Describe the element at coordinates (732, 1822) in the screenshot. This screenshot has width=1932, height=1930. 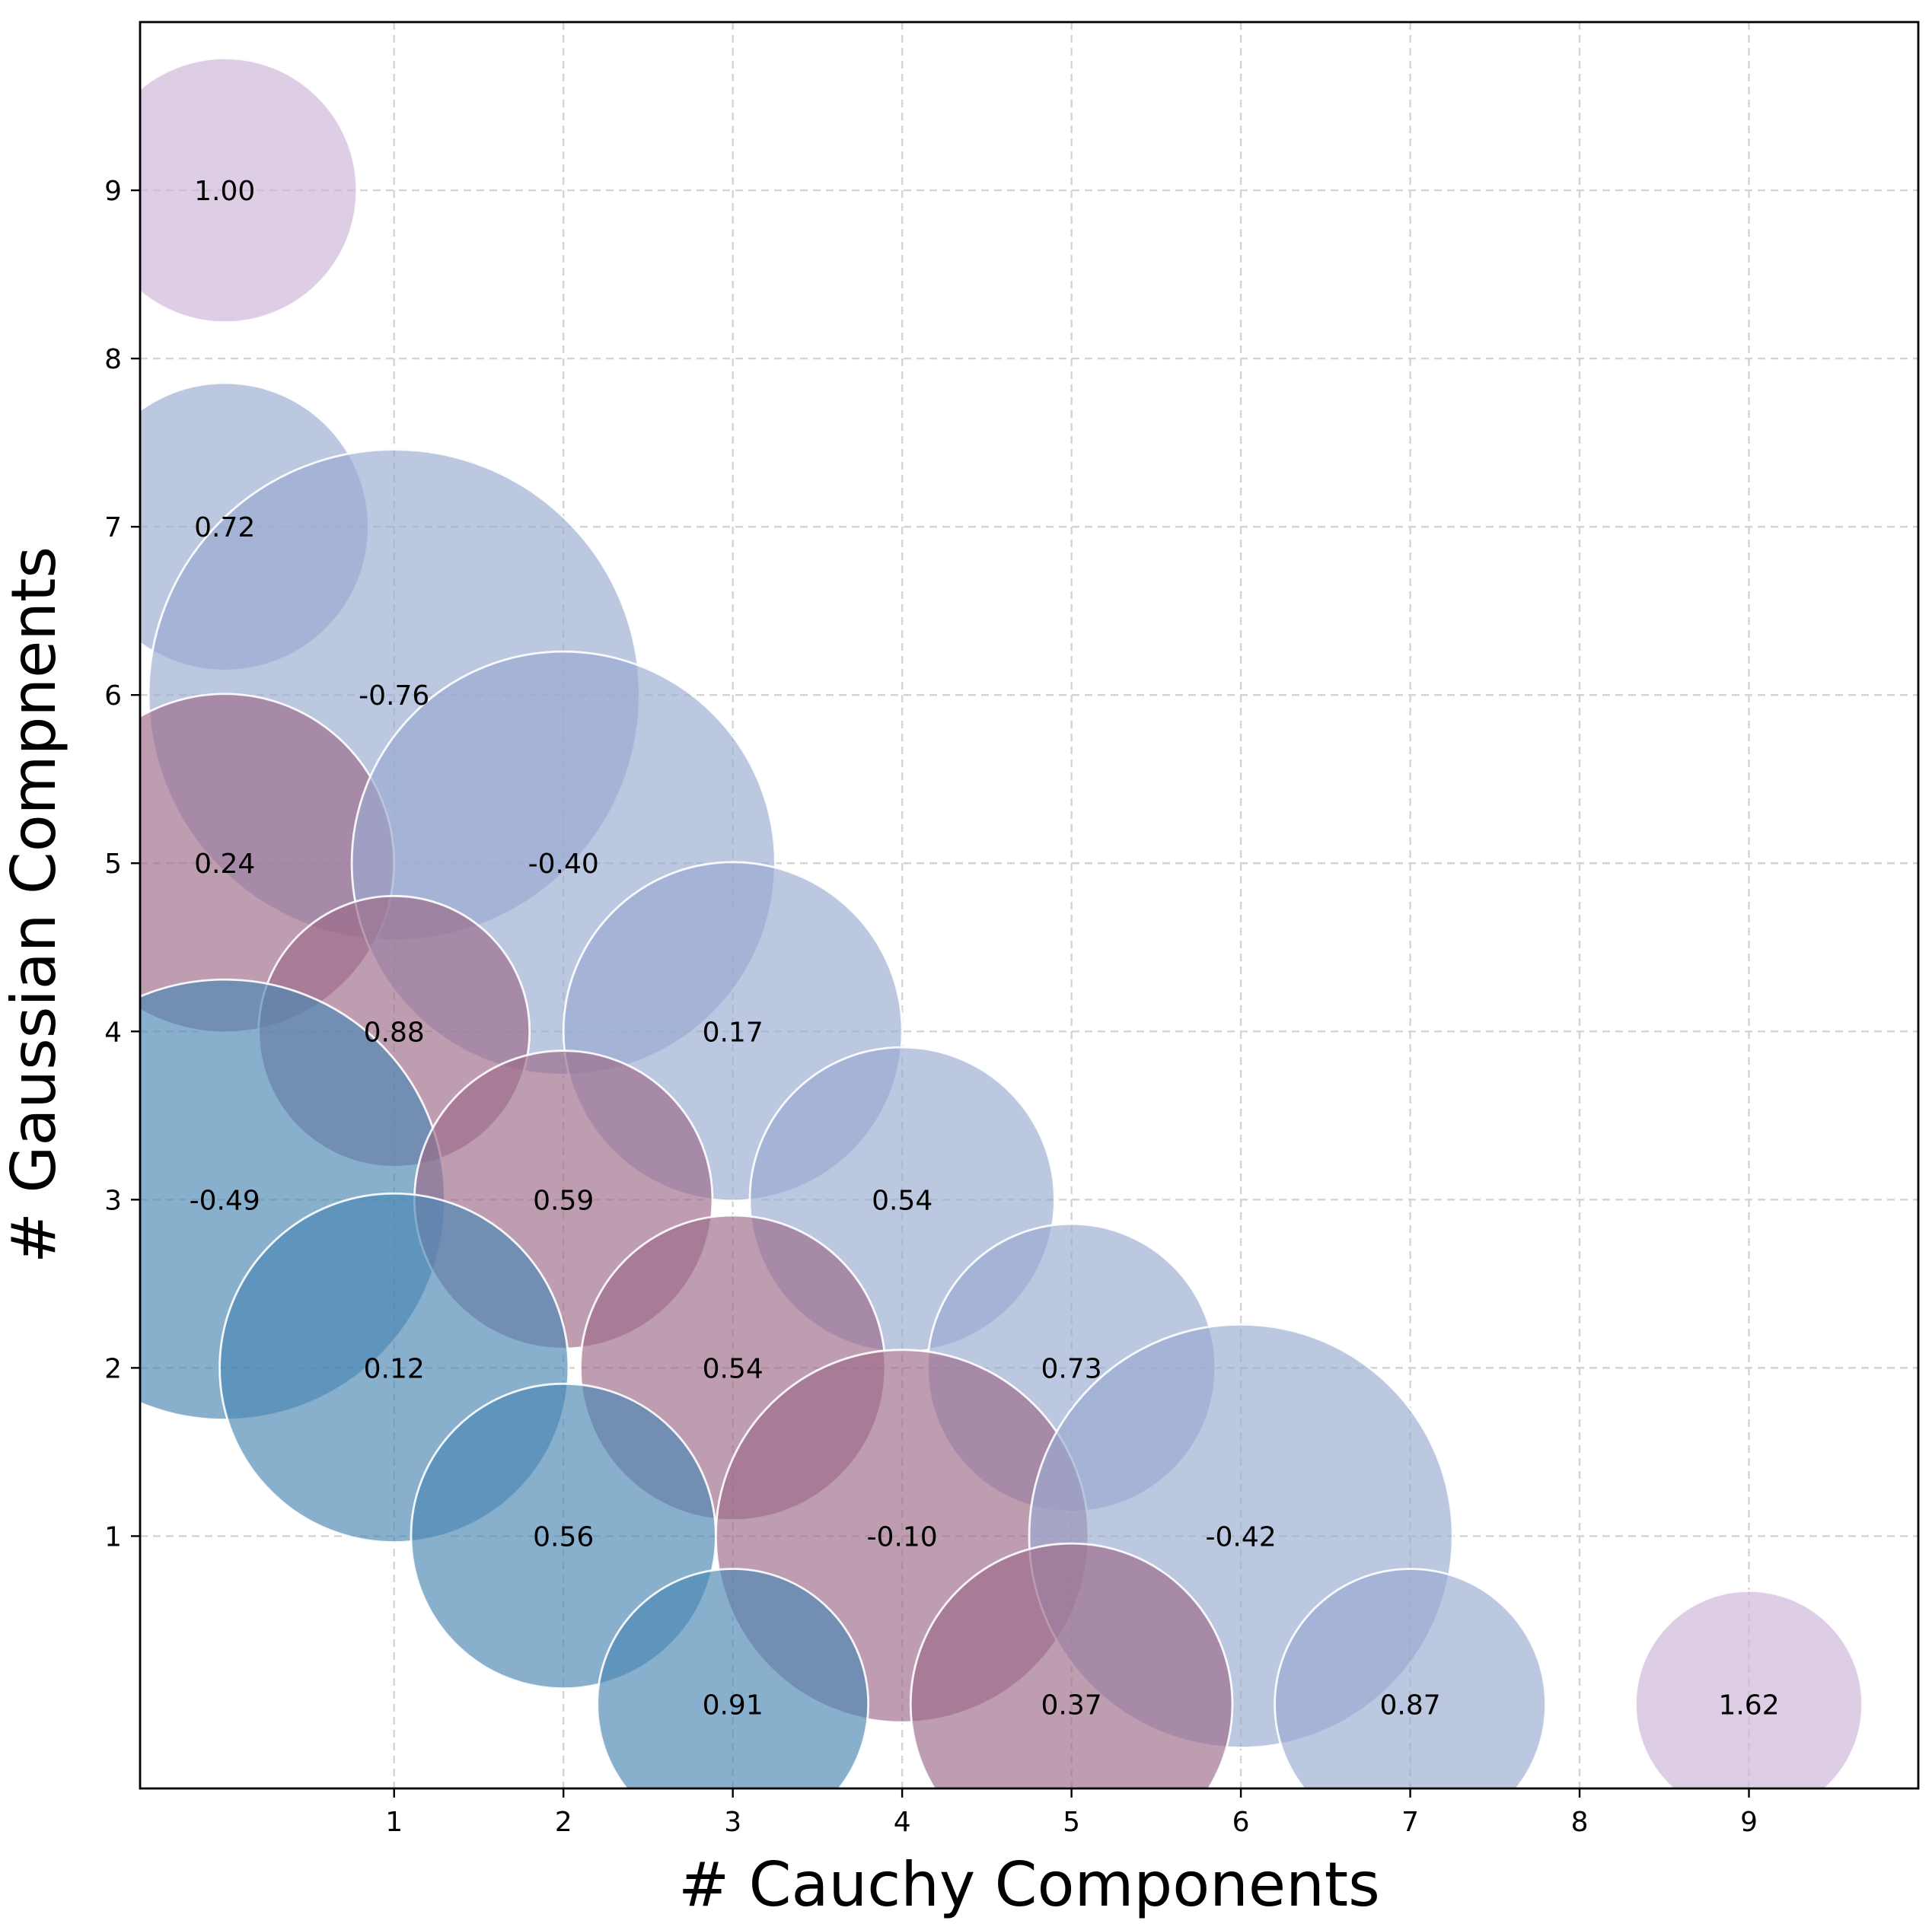
I see `x-tick-label: 3` at that location.